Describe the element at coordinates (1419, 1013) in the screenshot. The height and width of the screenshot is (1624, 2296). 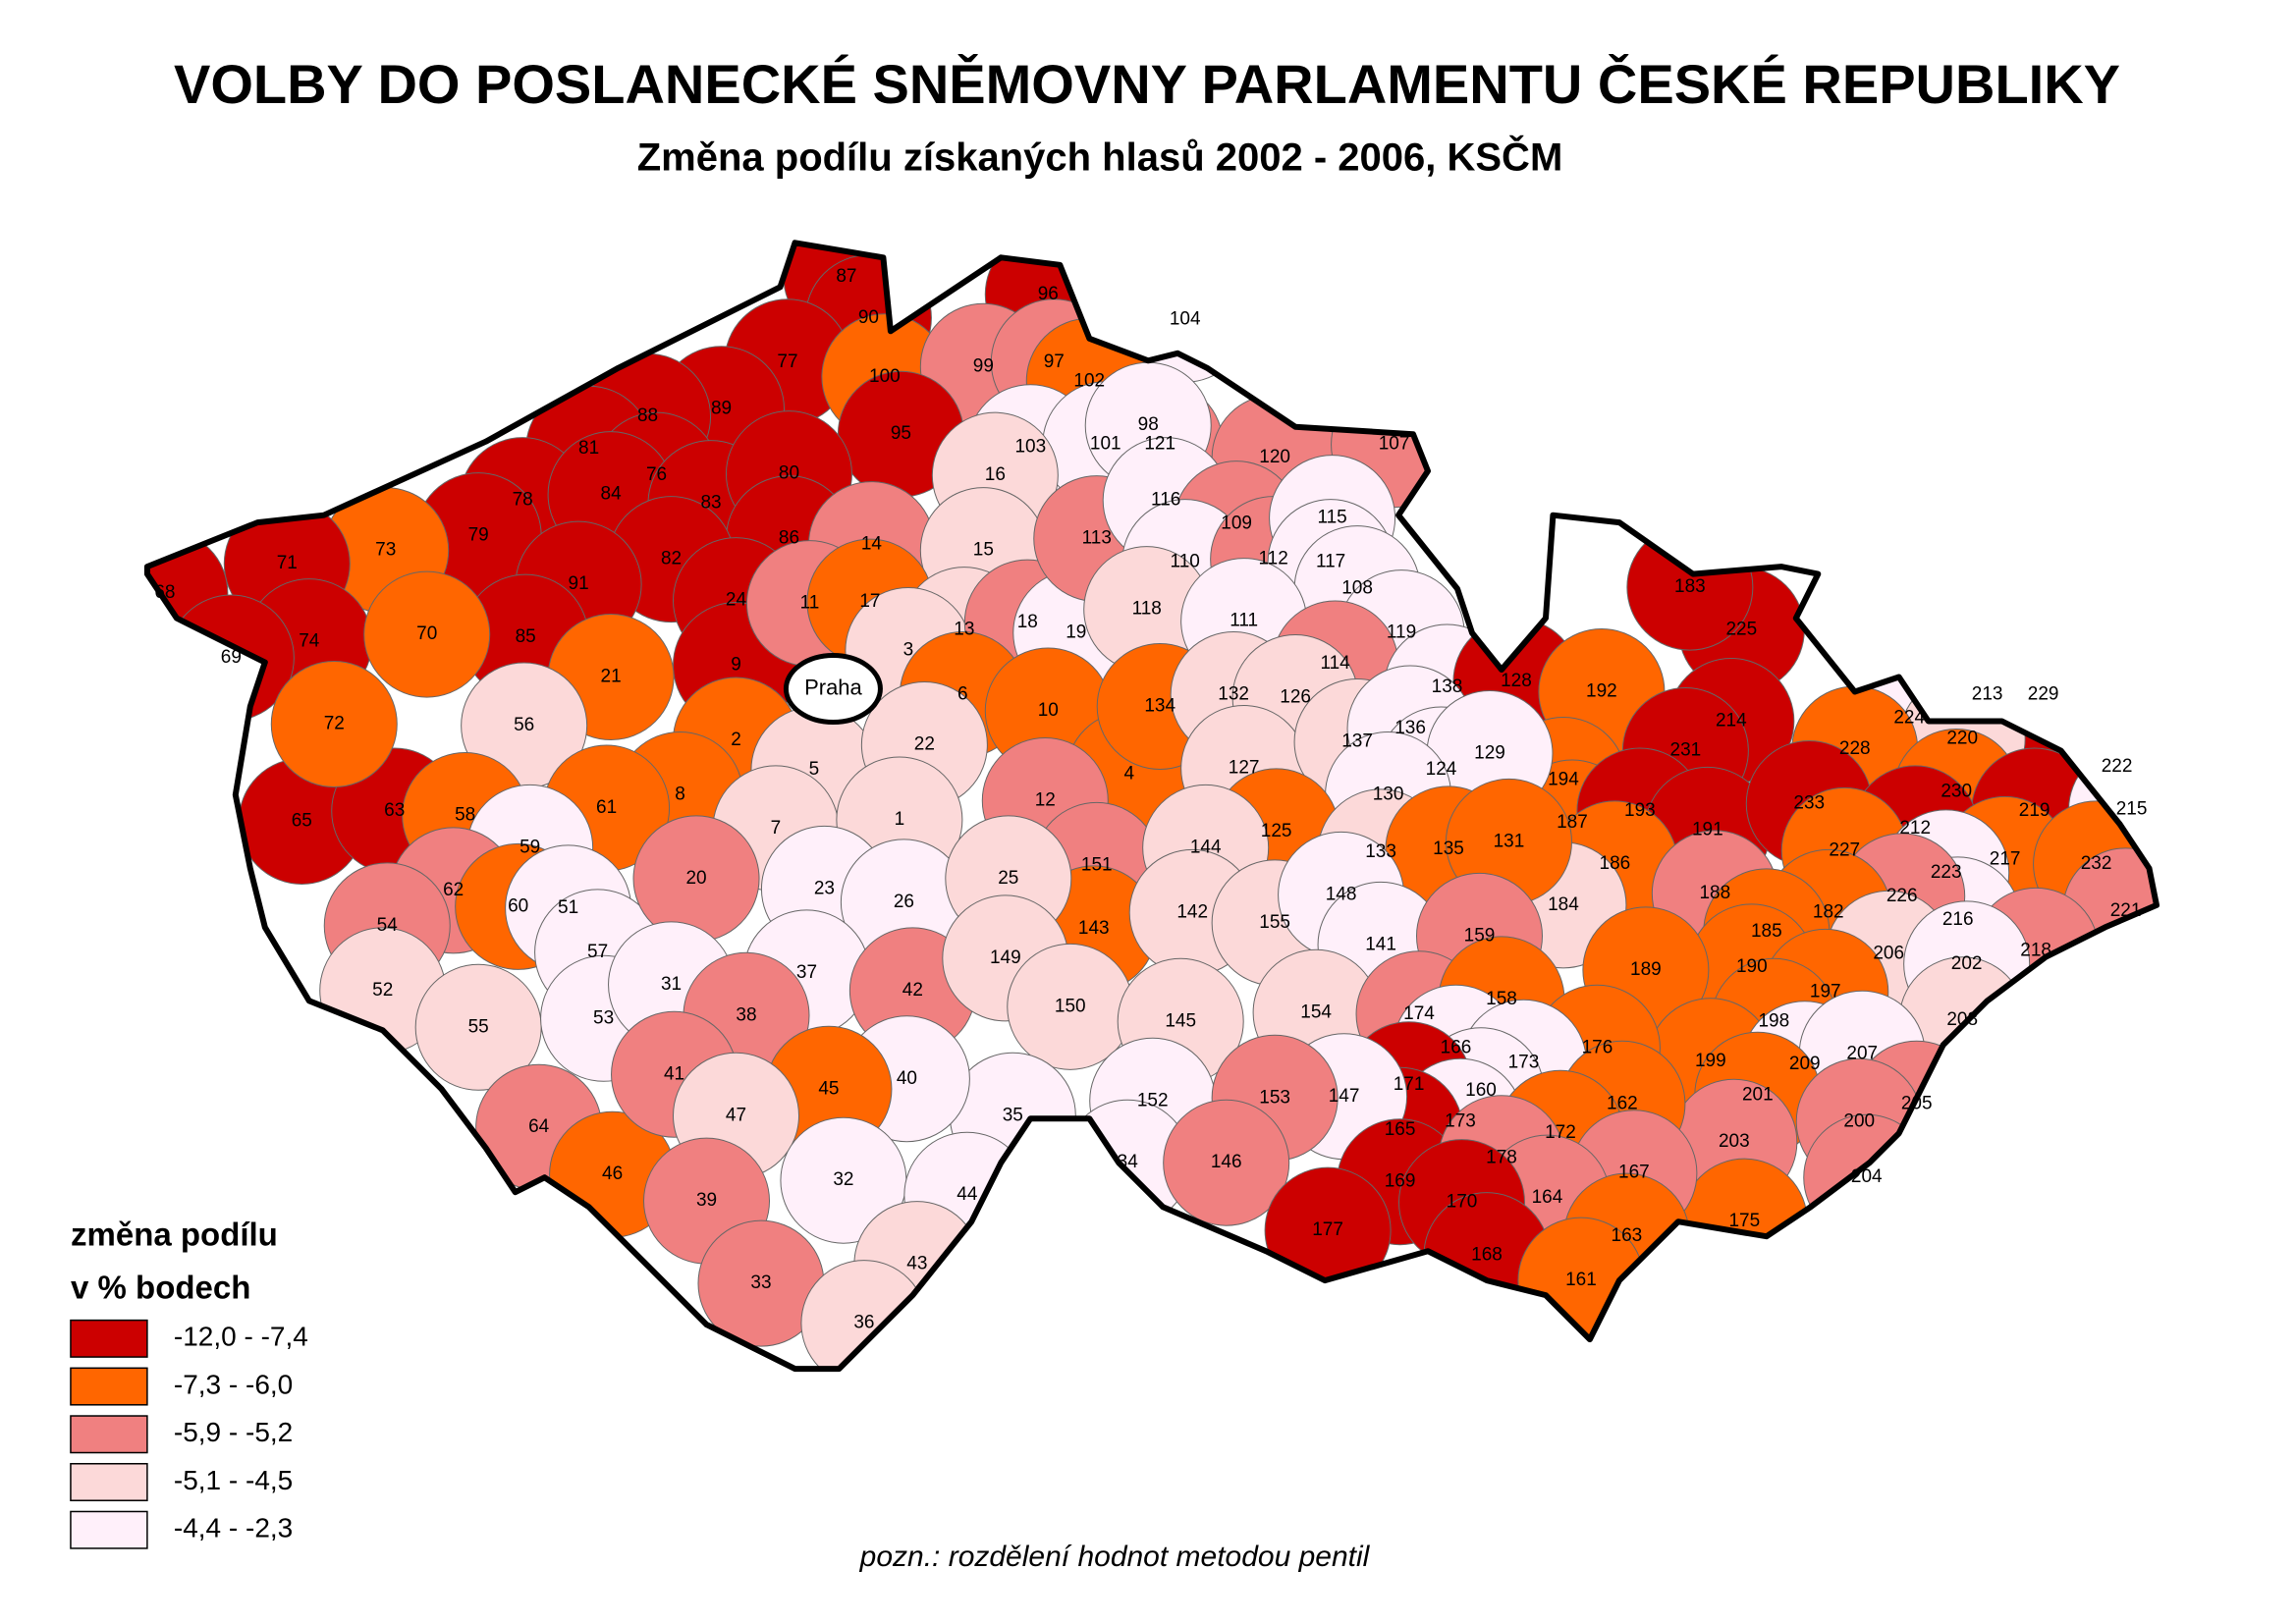
I see `region-label: 174` at that location.